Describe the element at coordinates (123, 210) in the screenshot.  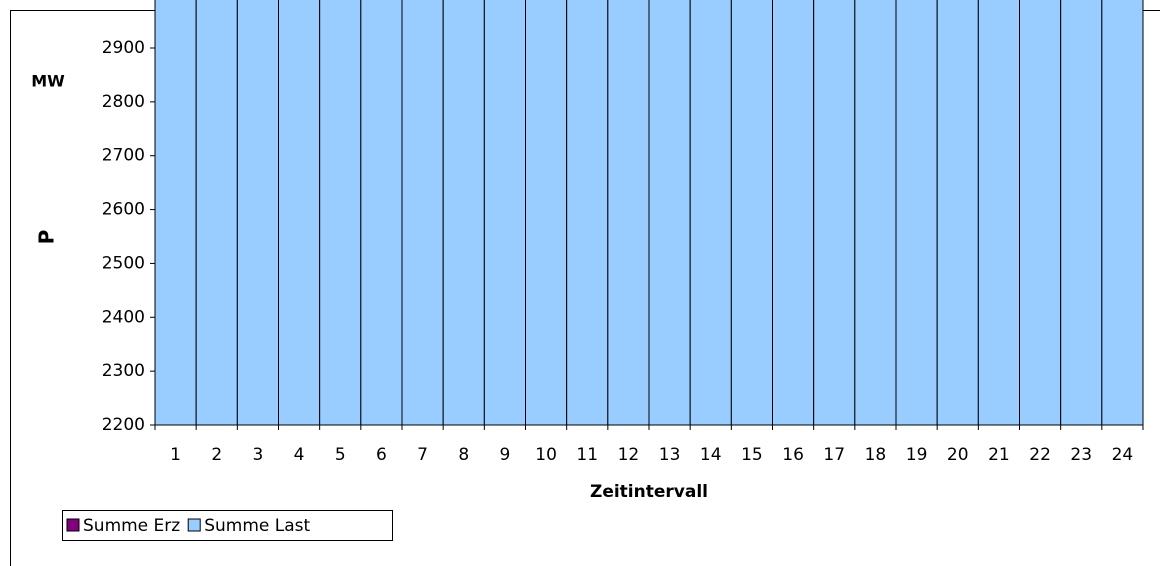
I see `y-tick-label: 2600` at that location.